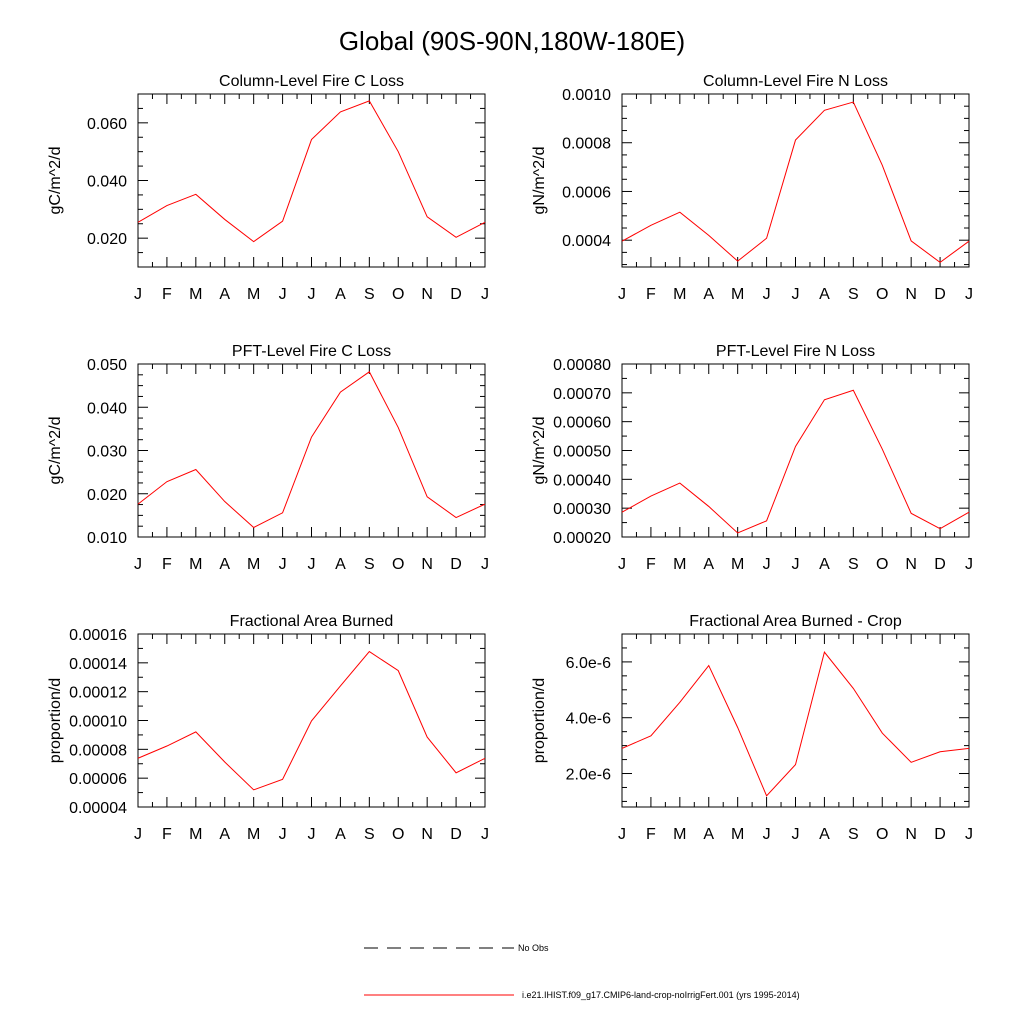 Image resolution: width=1024 pixels, height=1024 pixels. Describe the element at coordinates (98, 750) in the screenshot. I see `y-tick-label: 0.00008` at that location.